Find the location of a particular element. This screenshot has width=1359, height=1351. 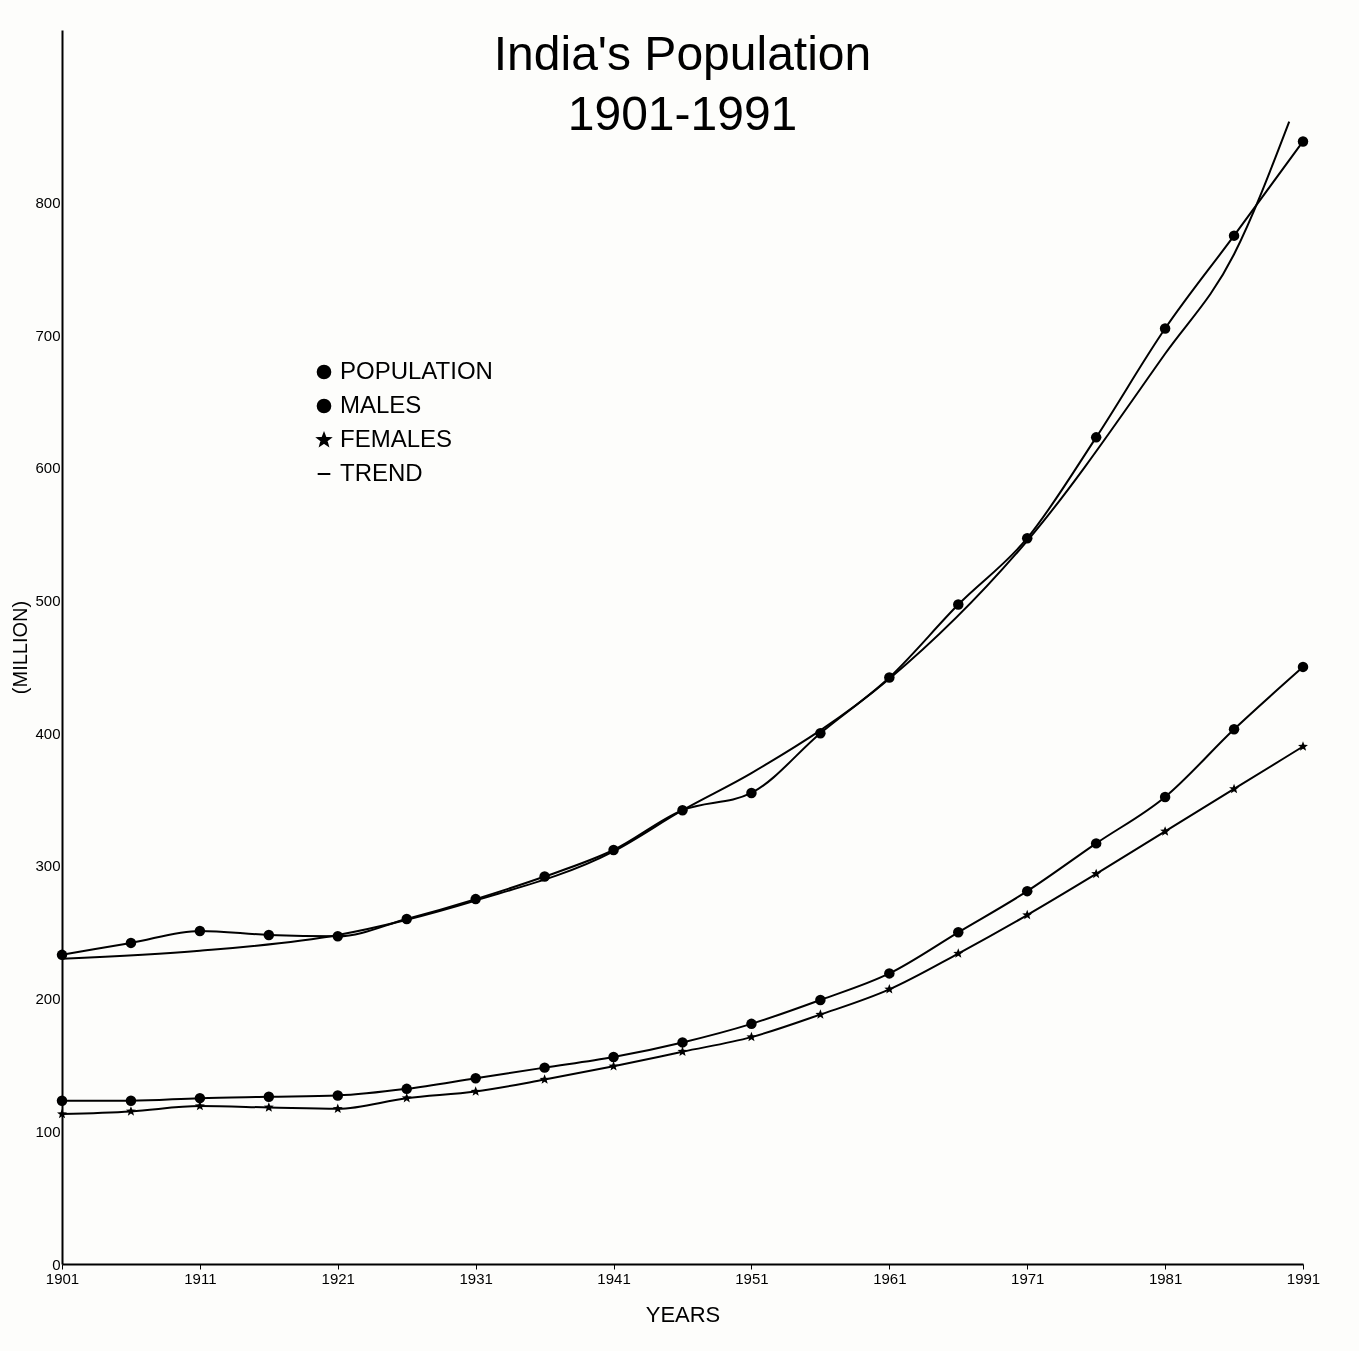

chart-title: India's Population is located at coordinates (682, 53).